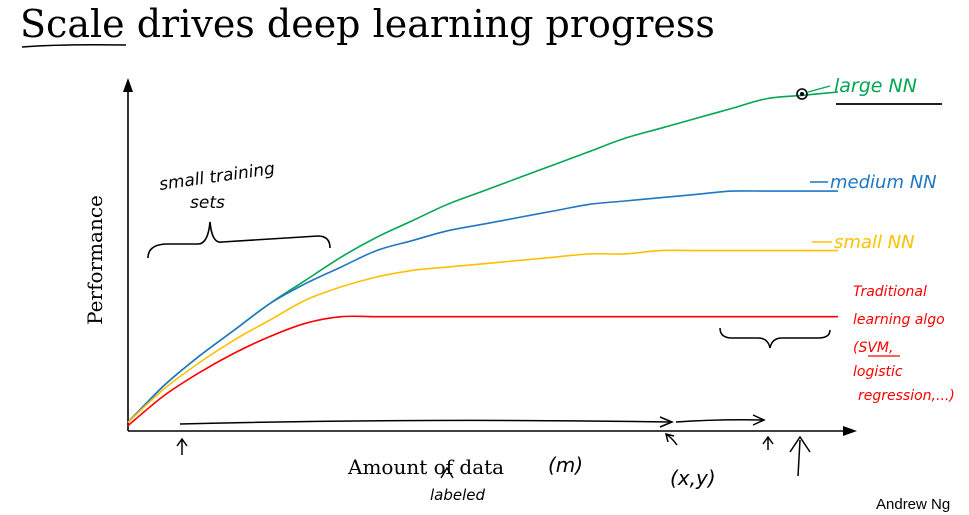  What do you see at coordinates (420, 24) in the screenshot?
I see `title-rest: drives deep learning progress` at bounding box center [420, 24].